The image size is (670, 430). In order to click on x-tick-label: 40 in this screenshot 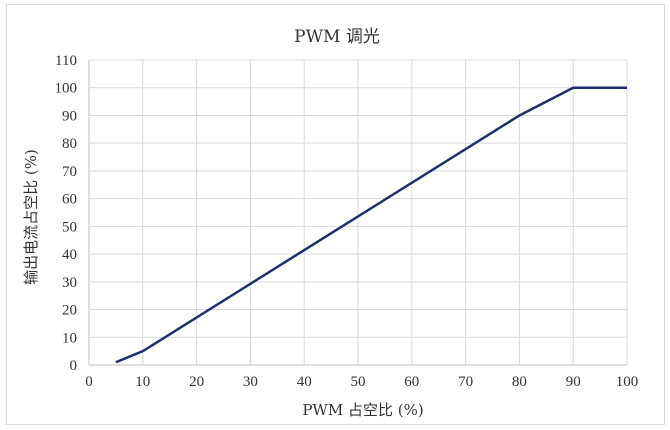, I will do `click(304, 382)`.